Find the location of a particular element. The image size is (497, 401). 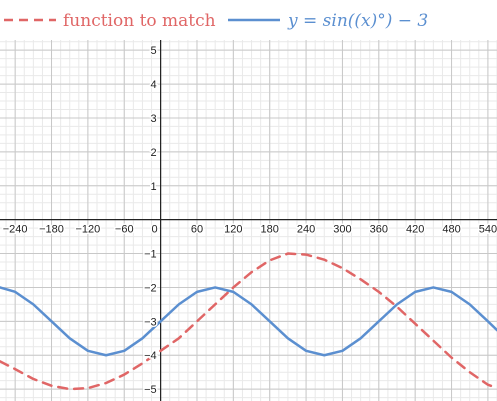

x-tick-label: −120 is located at coordinates (87, 230).